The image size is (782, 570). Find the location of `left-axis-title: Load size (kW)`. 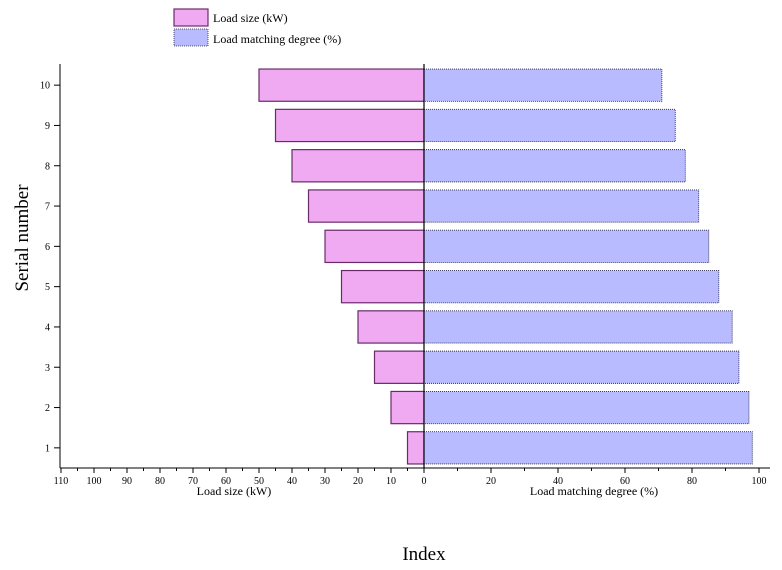

left-axis-title: Load size (kW) is located at coordinates (234, 491).